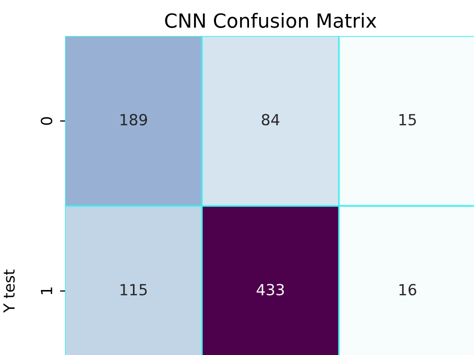  Describe the element at coordinates (46, 121) in the screenshot. I see `y-tick-label: 0` at that location.